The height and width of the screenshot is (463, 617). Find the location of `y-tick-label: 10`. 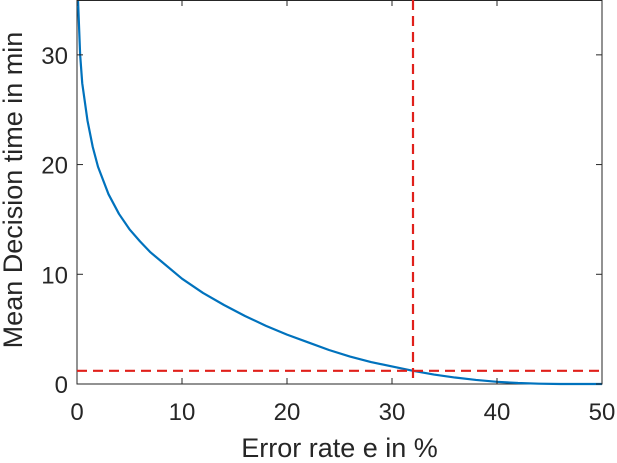

y-tick-label: 10 is located at coordinates (54, 275).